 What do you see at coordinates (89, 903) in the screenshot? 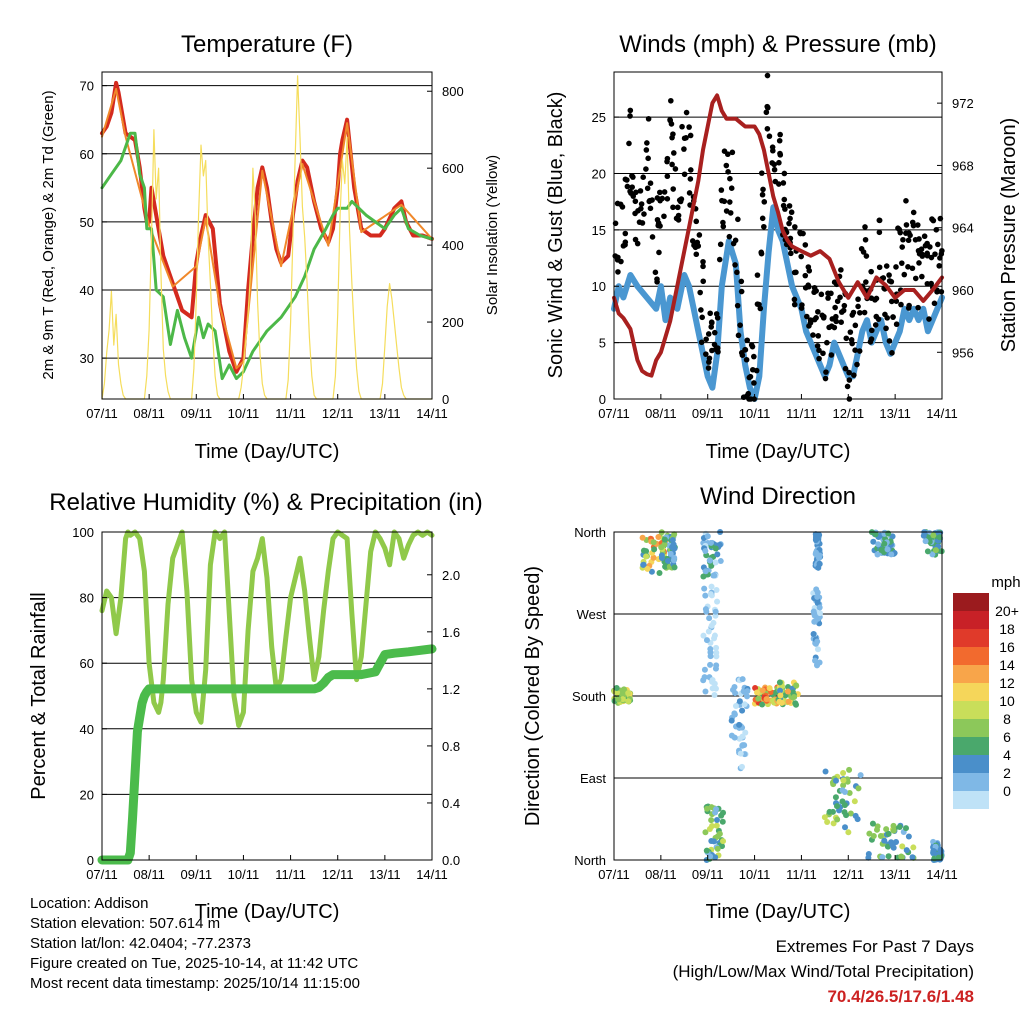
I see `station-location: Location: Addison` at bounding box center [89, 903].